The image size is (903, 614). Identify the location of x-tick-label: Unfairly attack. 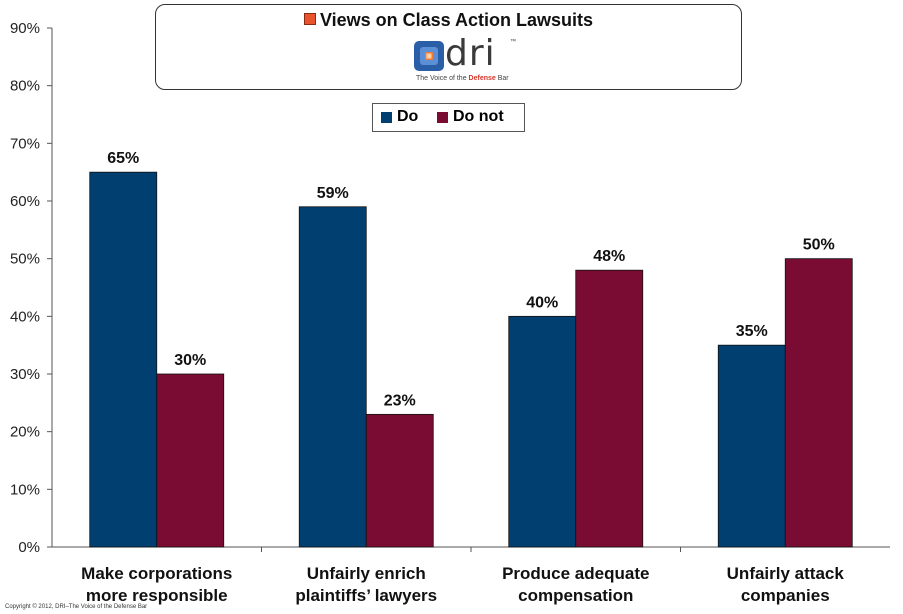
(786, 573).